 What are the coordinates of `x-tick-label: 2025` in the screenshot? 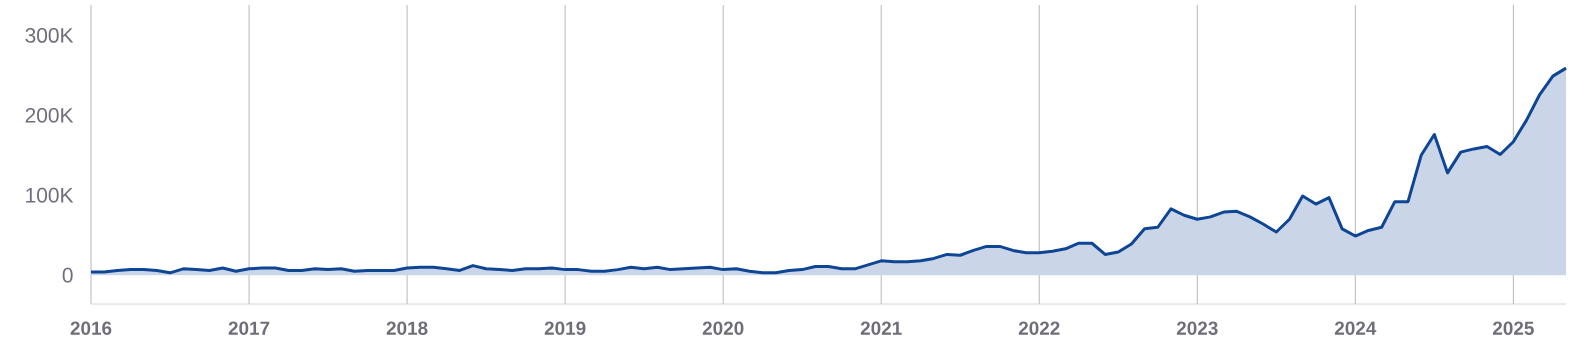 It's located at (1513, 328).